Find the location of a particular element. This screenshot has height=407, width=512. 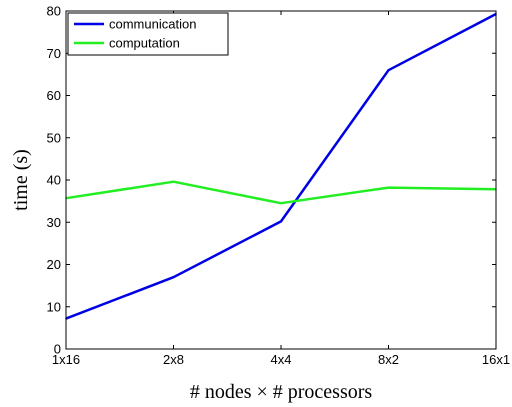

y-tick-label: 60 is located at coordinates (54, 95).